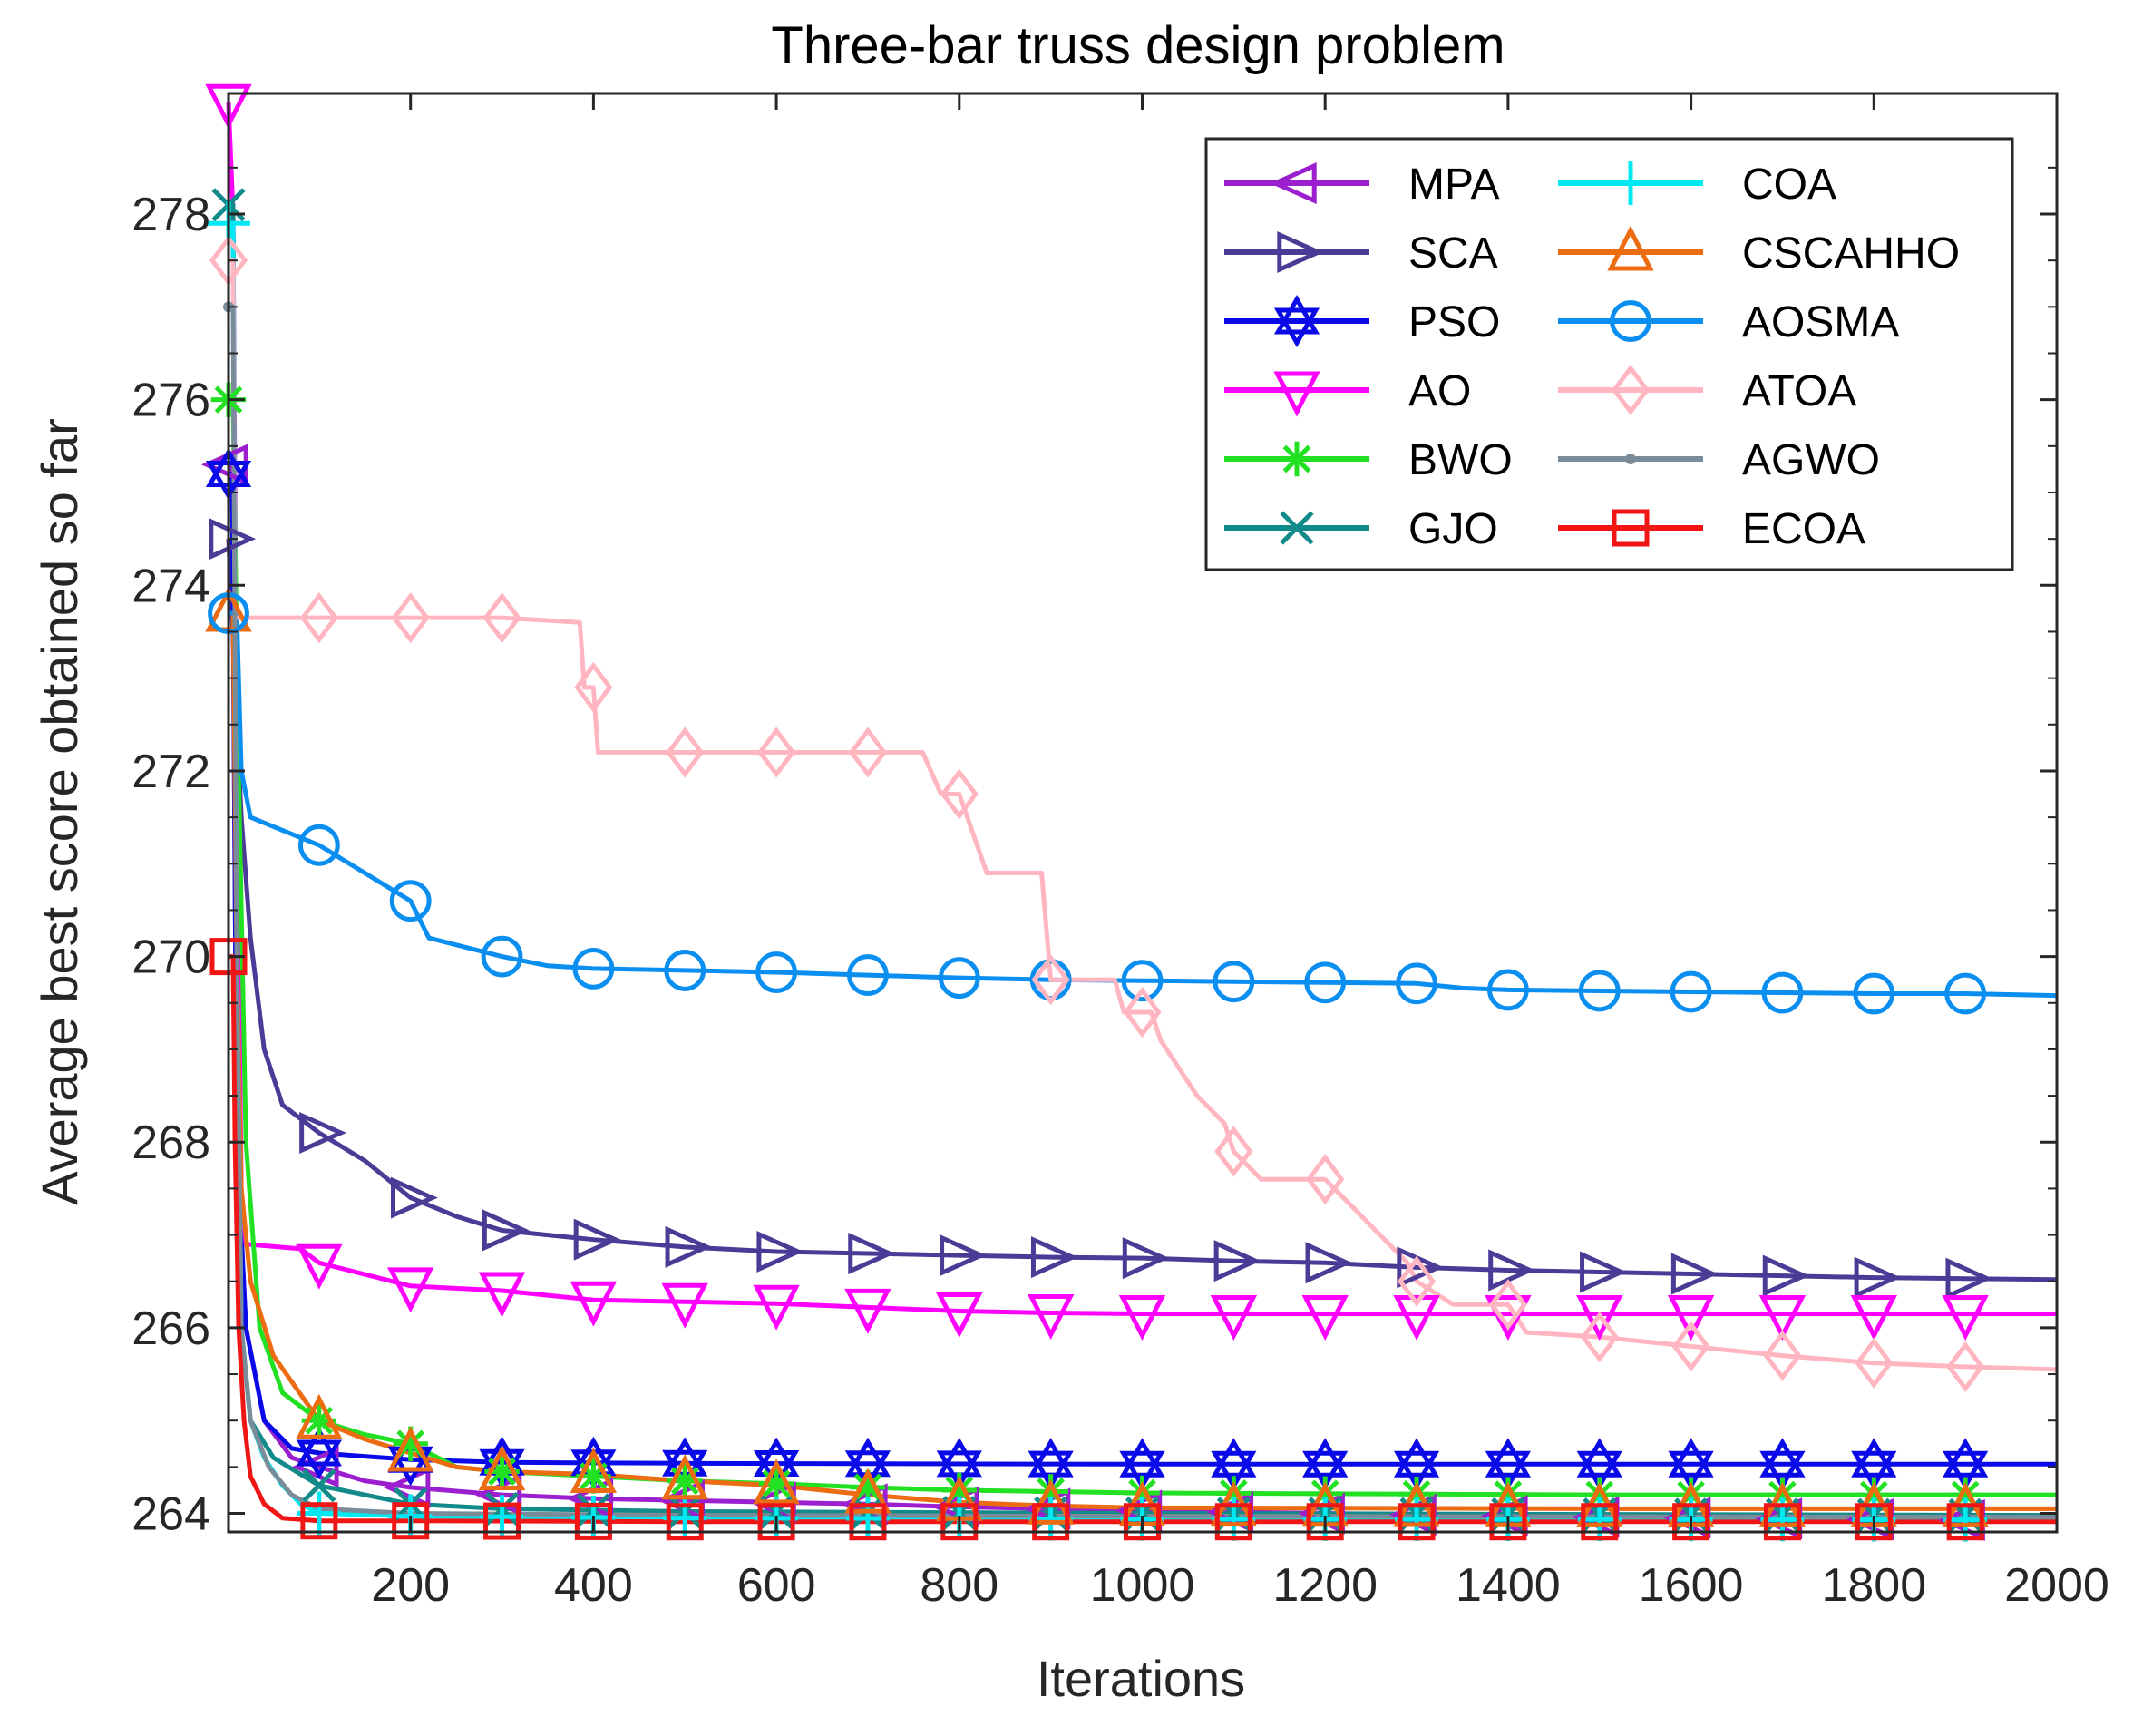 The width and height of the screenshot is (2133, 1736). I want to click on y-tick-label: 276, so click(170, 401).